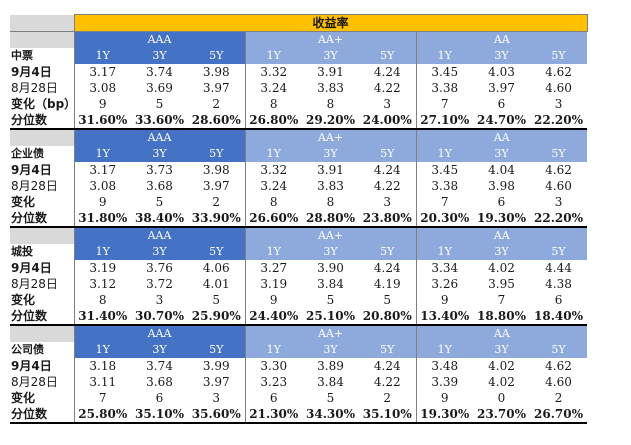 This screenshot has height=445, width=631. What do you see at coordinates (387, 317) in the screenshot?
I see `value-cell: 20.80%` at bounding box center [387, 317].